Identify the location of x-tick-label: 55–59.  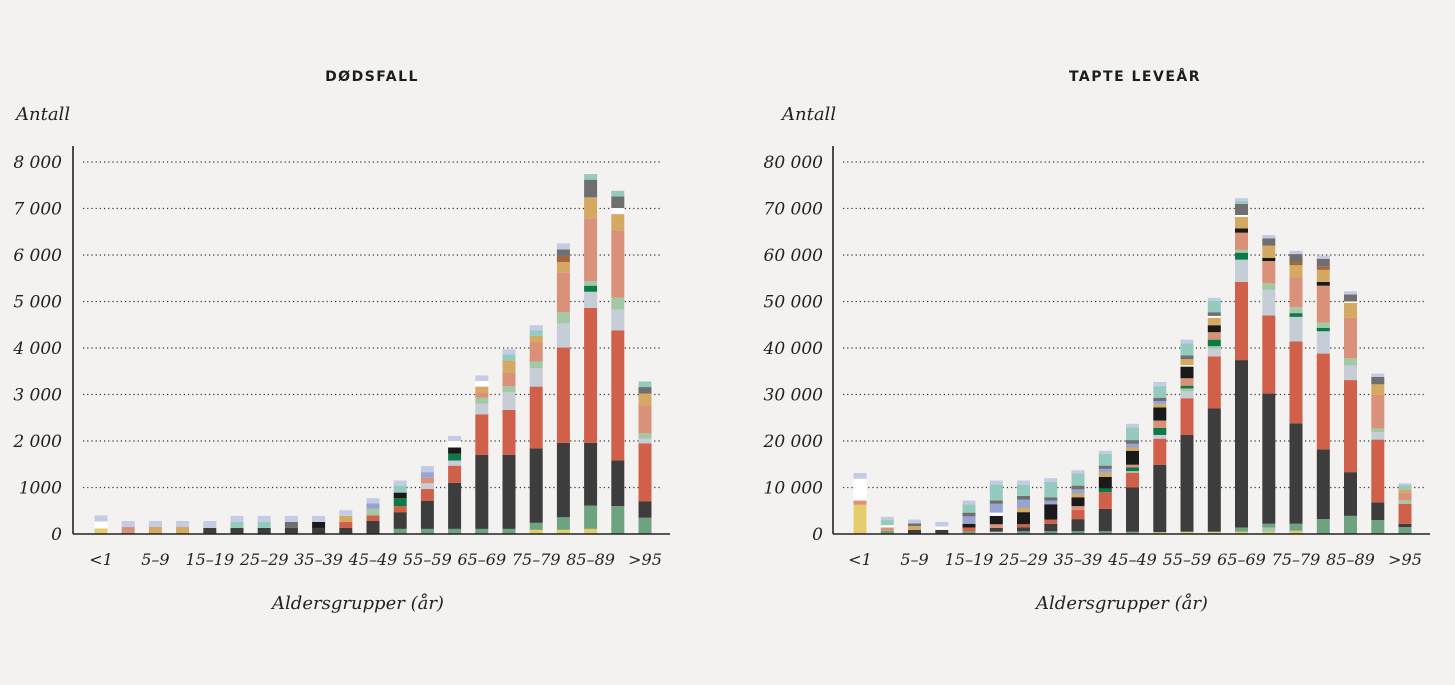
(1187, 559).